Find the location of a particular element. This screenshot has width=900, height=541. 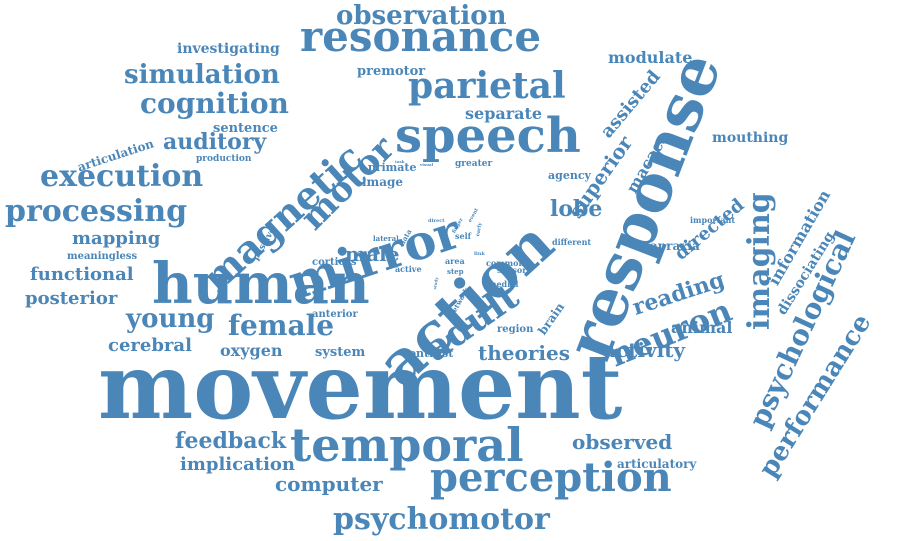

word-image: image is located at coordinates (383, 182).